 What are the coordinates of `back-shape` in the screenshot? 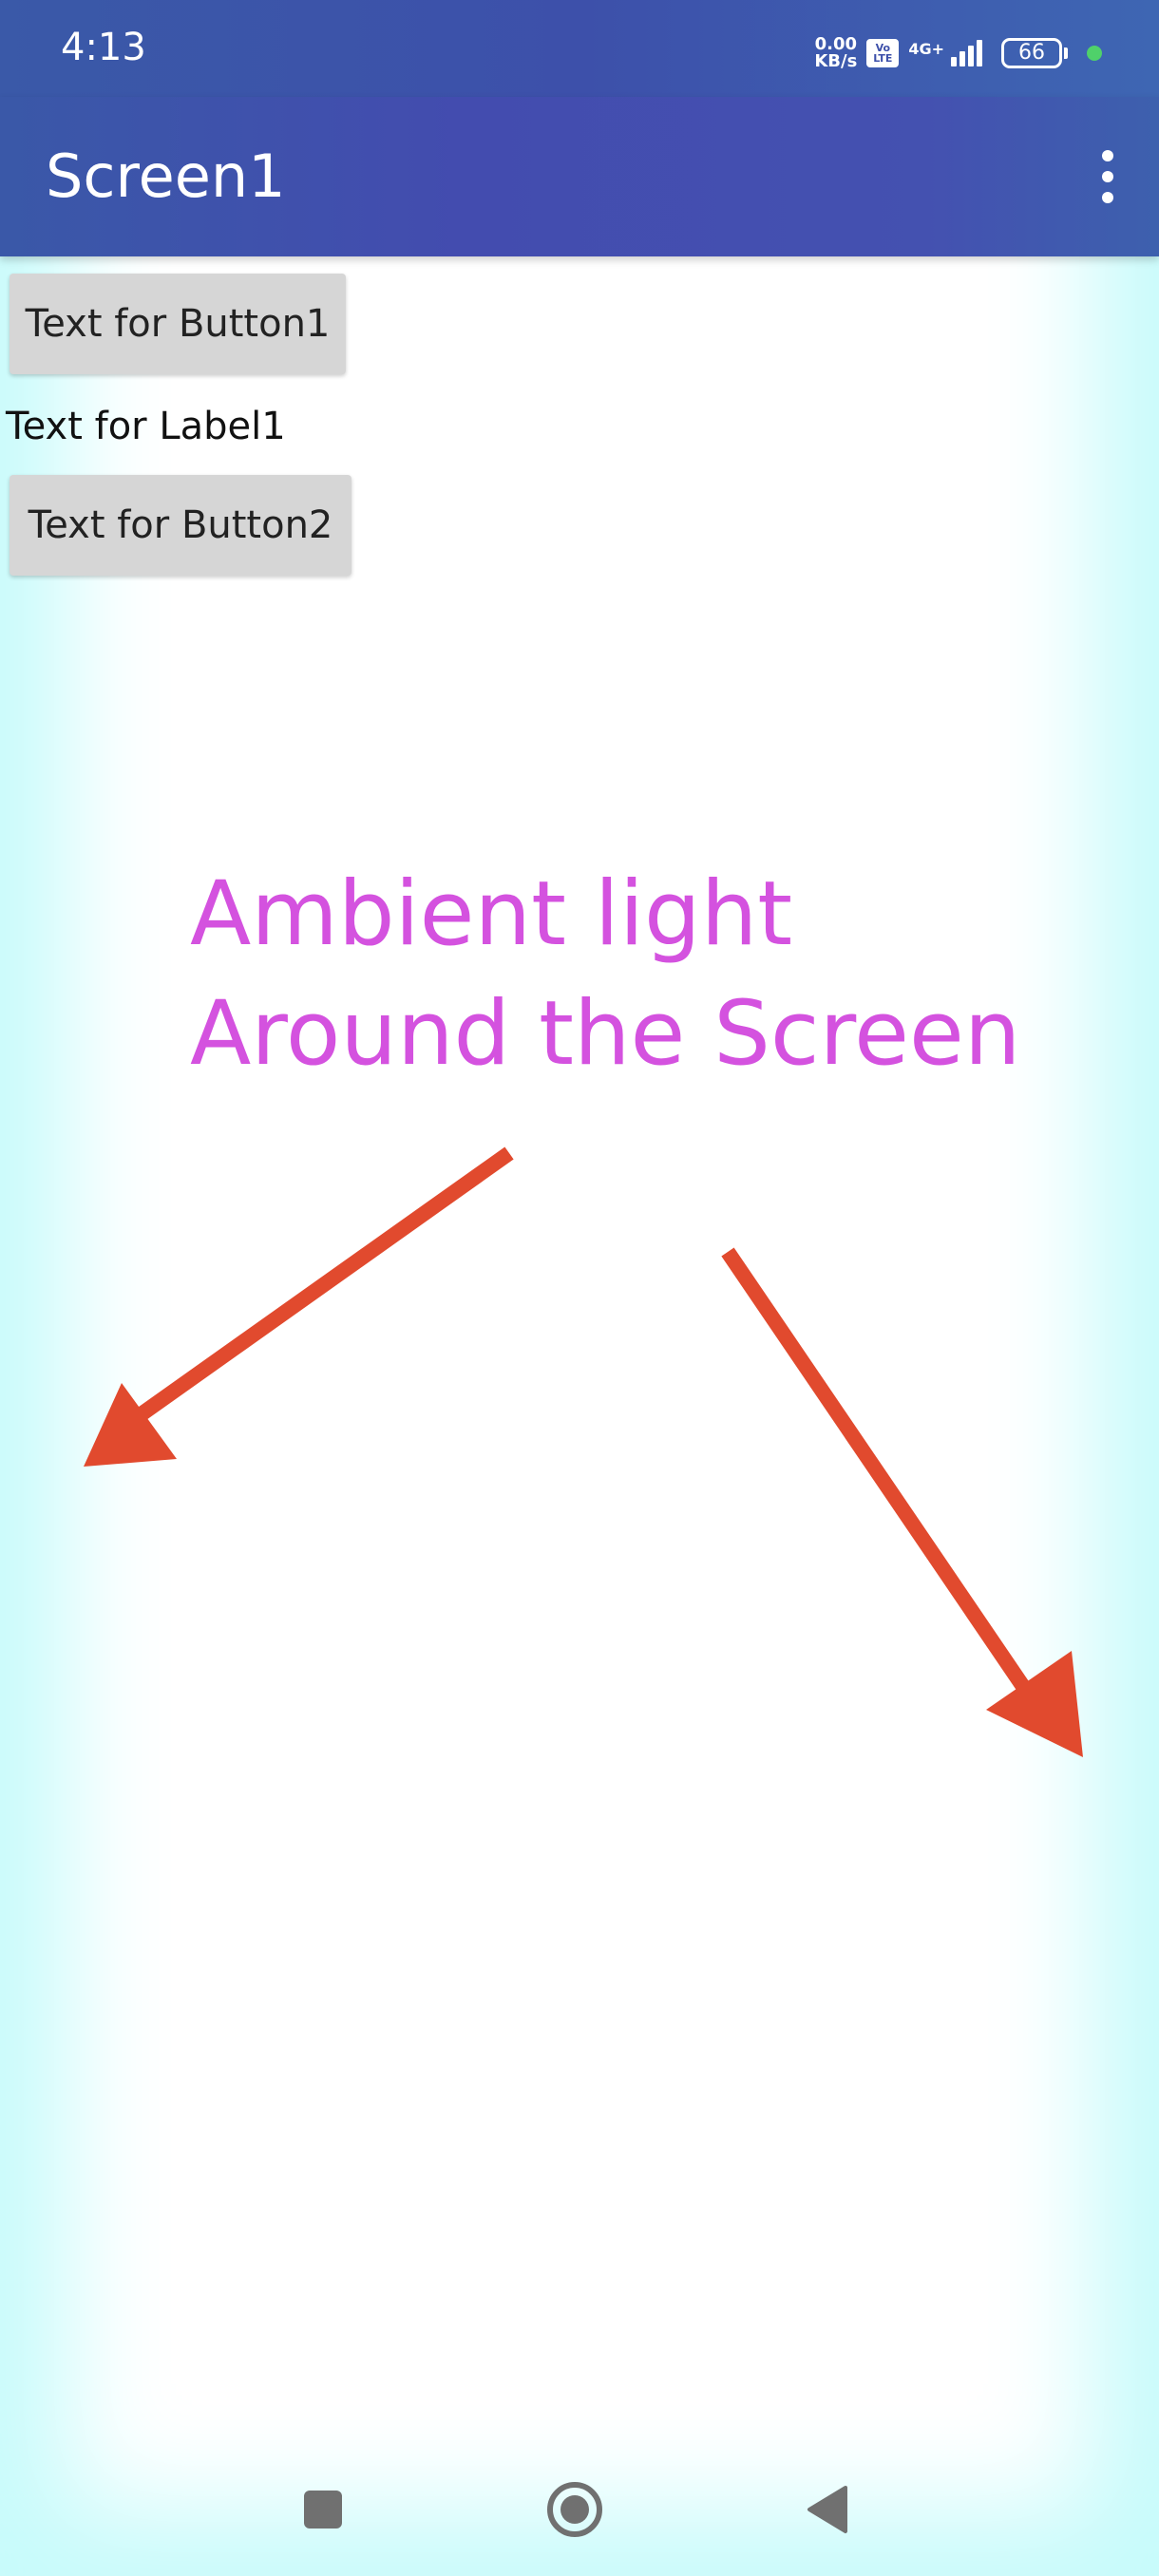 It's located at (827, 2509).